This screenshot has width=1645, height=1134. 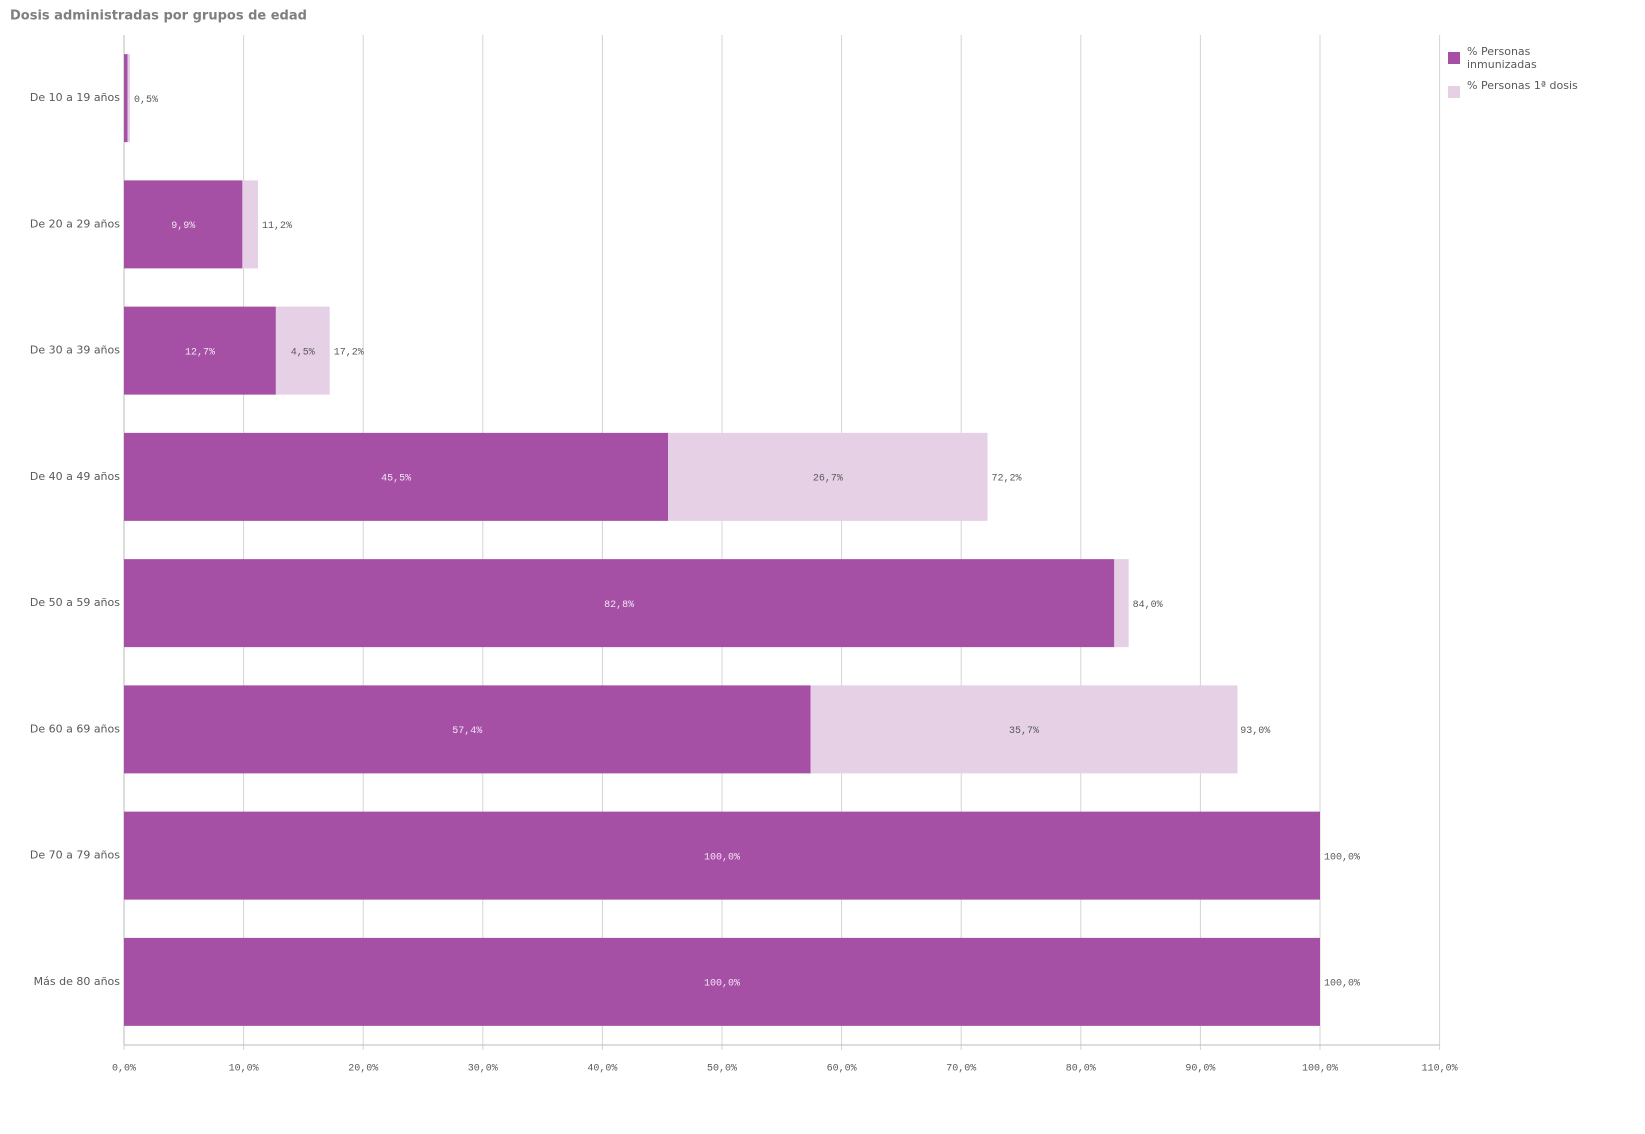 I want to click on x-tick-label: 40,0%, so click(x=602, y=1069).